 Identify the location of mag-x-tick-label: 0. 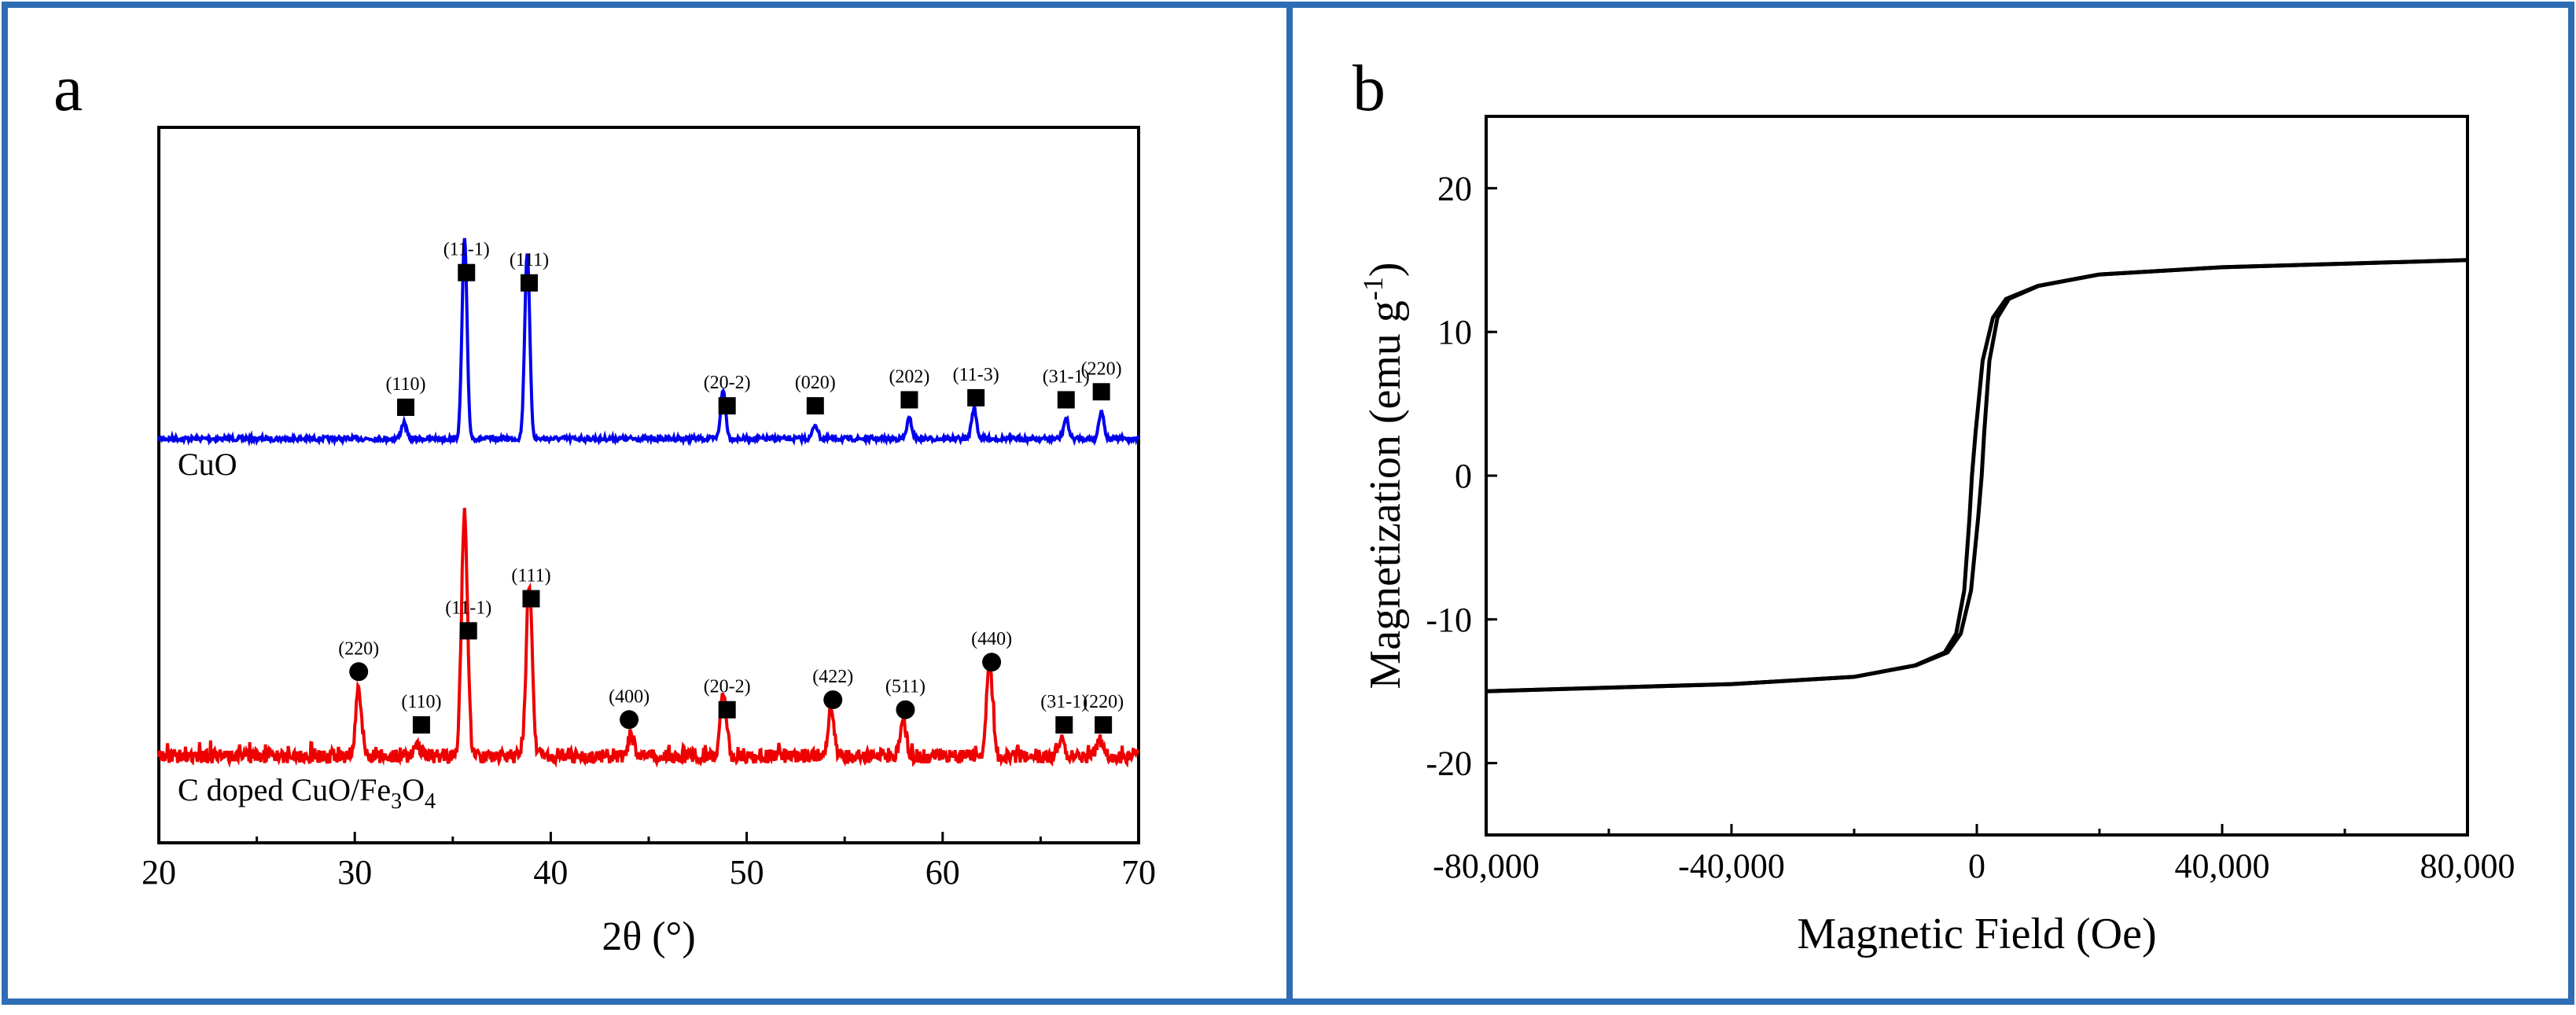
(1976, 866).